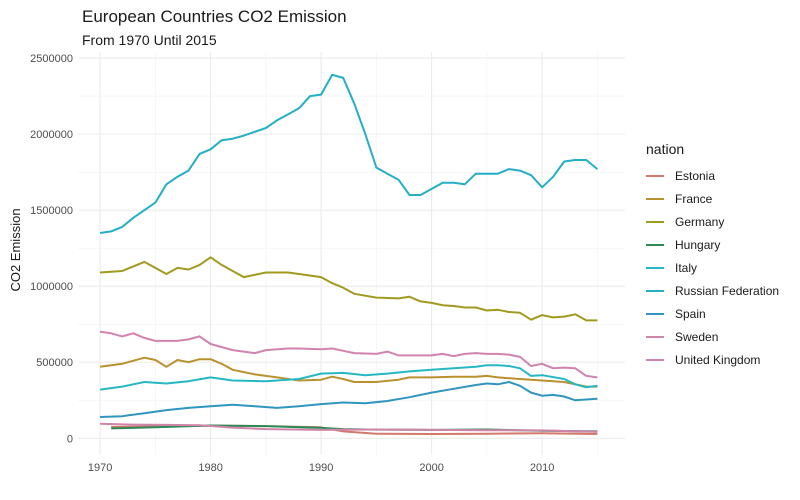  What do you see at coordinates (210, 468) in the screenshot?
I see `x-tick-label: 1980` at bounding box center [210, 468].